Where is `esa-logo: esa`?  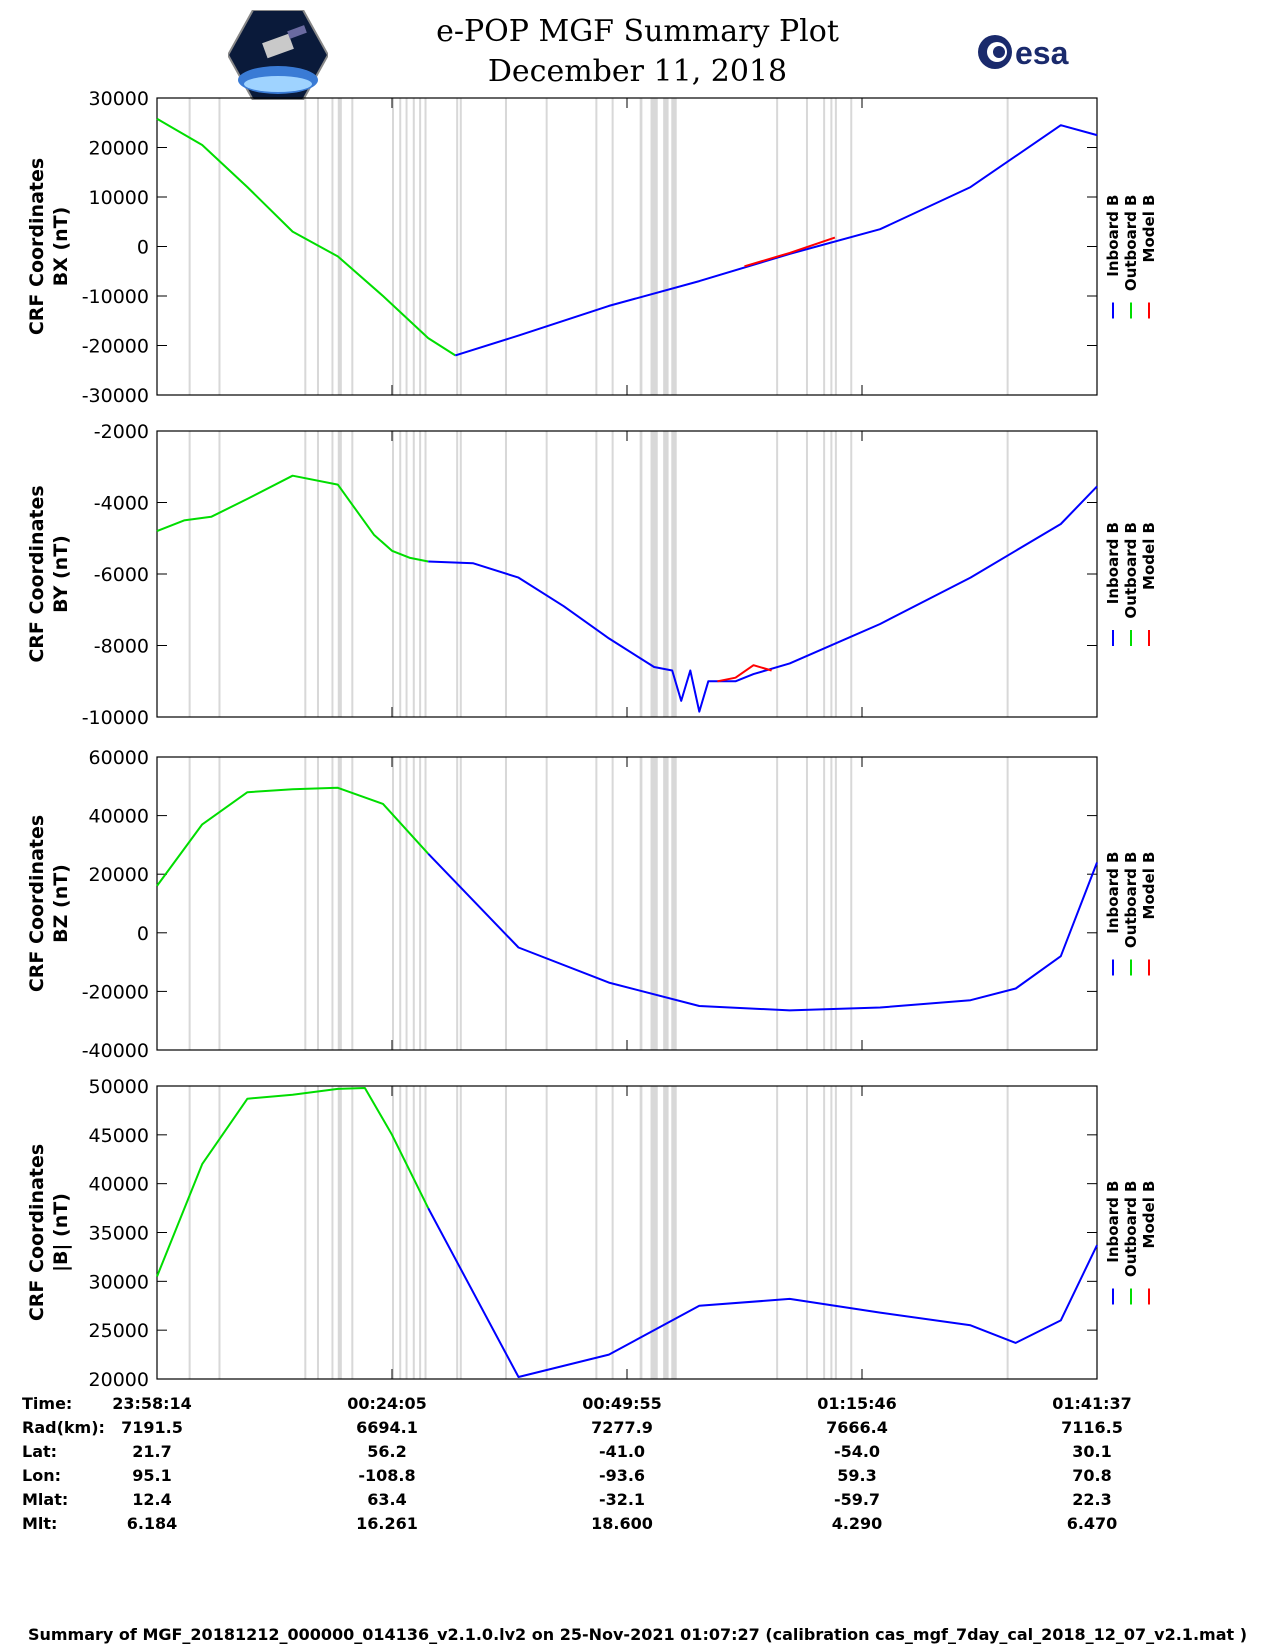
esa-logo: esa is located at coordinates (1023, 53).